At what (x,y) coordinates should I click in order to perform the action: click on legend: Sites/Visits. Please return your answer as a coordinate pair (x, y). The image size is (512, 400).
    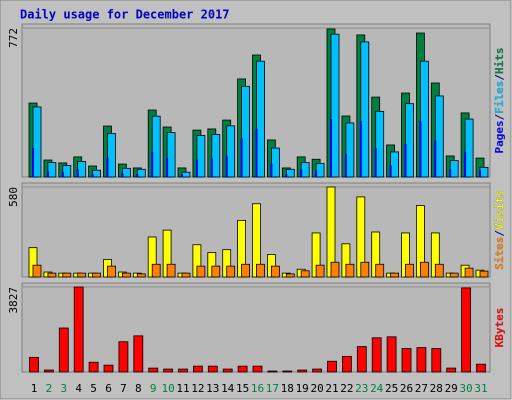
    Looking at the image, I should click on (499, 230).